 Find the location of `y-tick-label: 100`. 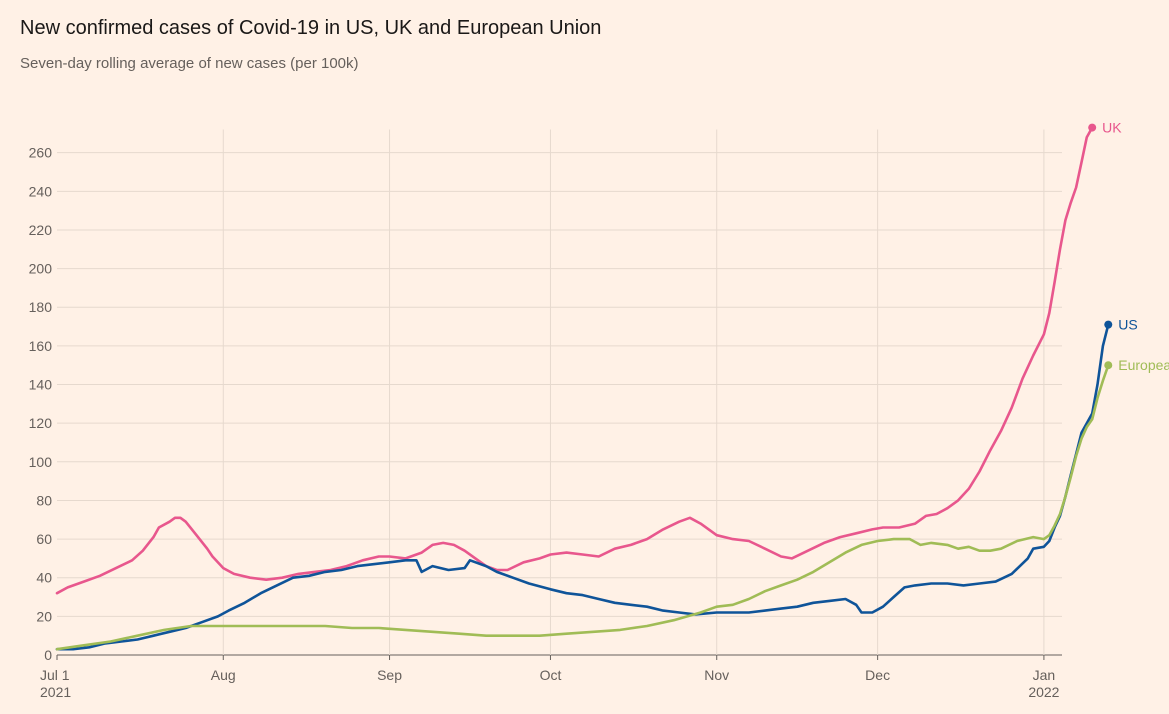

y-tick-label: 100 is located at coordinates (41, 462).